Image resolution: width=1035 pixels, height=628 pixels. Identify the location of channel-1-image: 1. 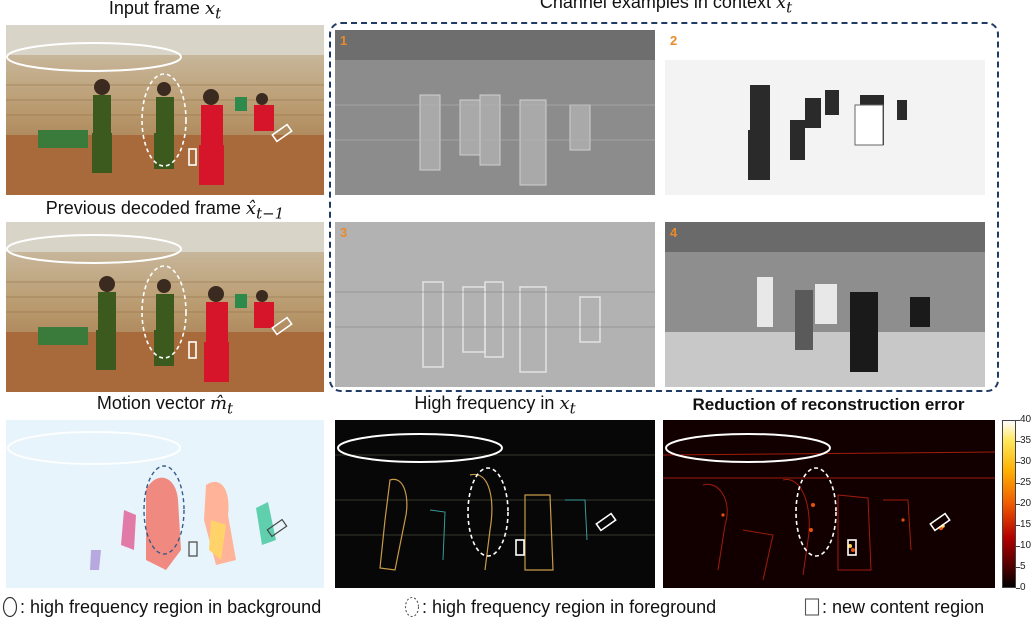
(495, 112).